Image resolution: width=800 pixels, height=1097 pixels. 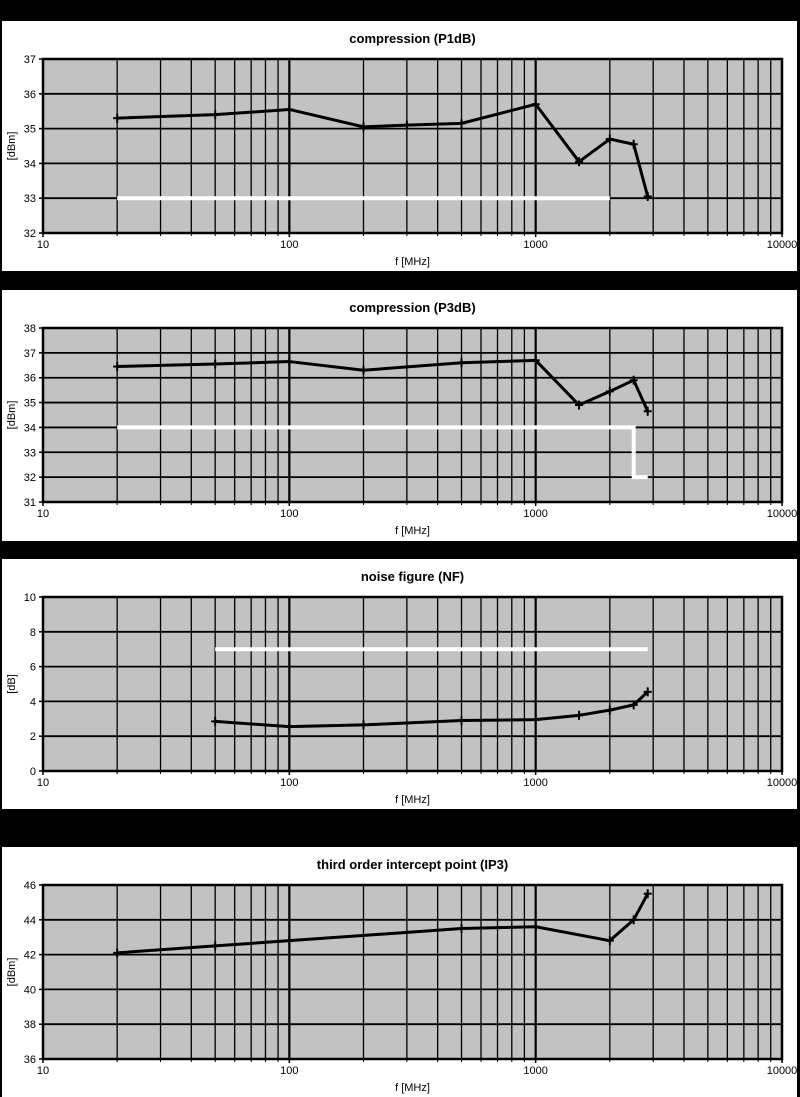 I want to click on spec-limit-line, so click(x=382, y=452).